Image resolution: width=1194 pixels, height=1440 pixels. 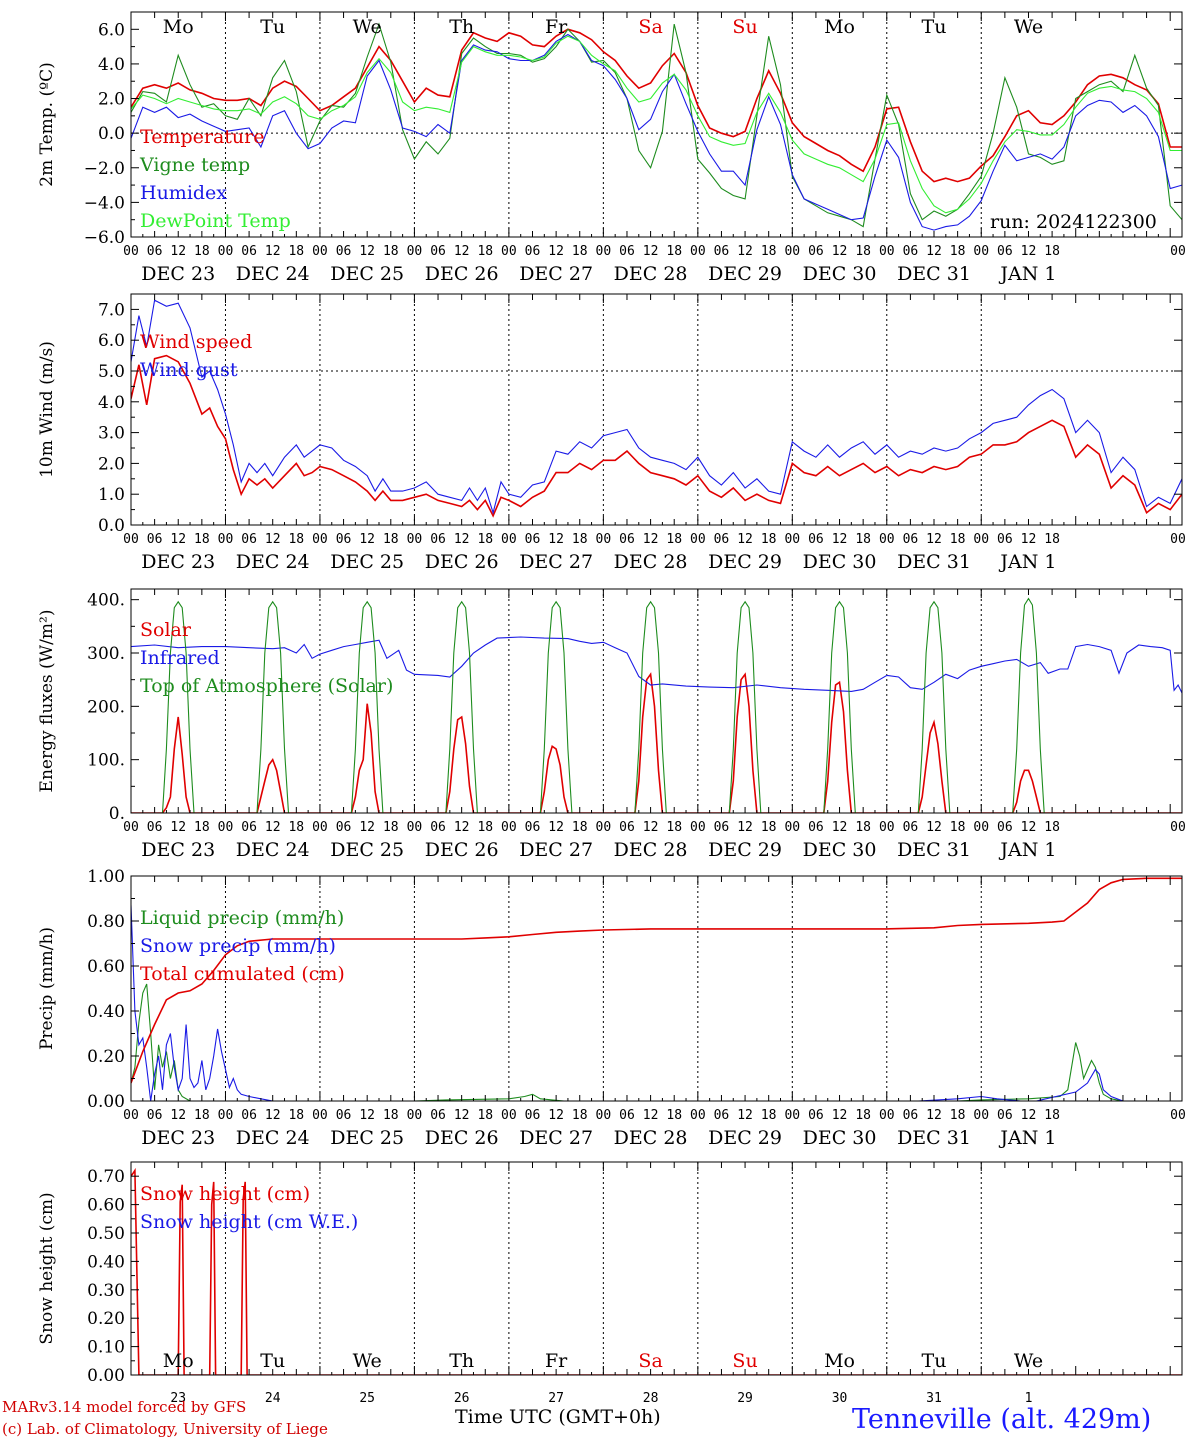 I want to click on plot-frame, so click(x=656, y=124).